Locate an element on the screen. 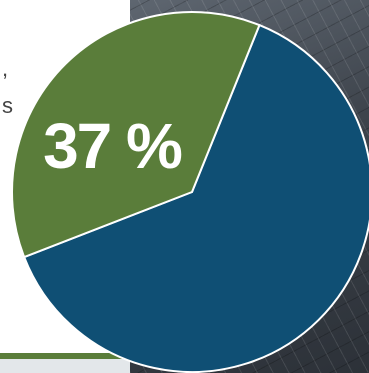 Image resolution: width=369 pixels, height=373 pixels. green-divider is located at coordinates (65, 356).